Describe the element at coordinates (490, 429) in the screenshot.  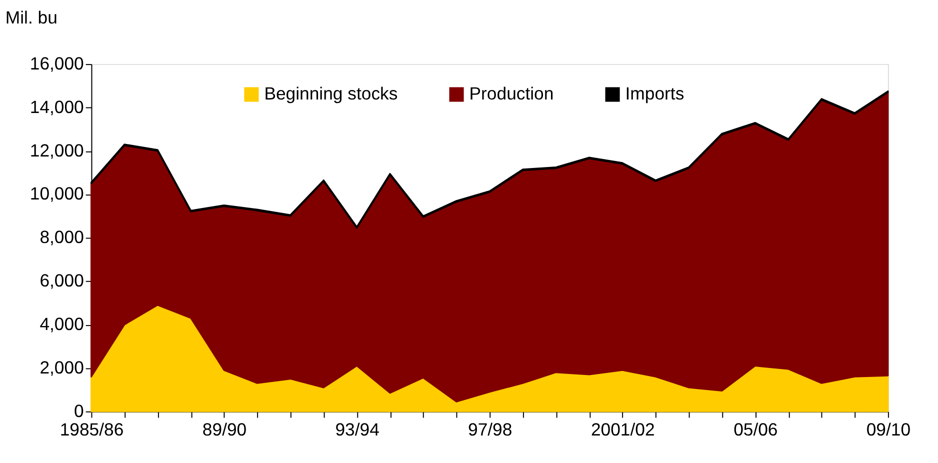
I see `x-tick-label: 97/98` at that location.